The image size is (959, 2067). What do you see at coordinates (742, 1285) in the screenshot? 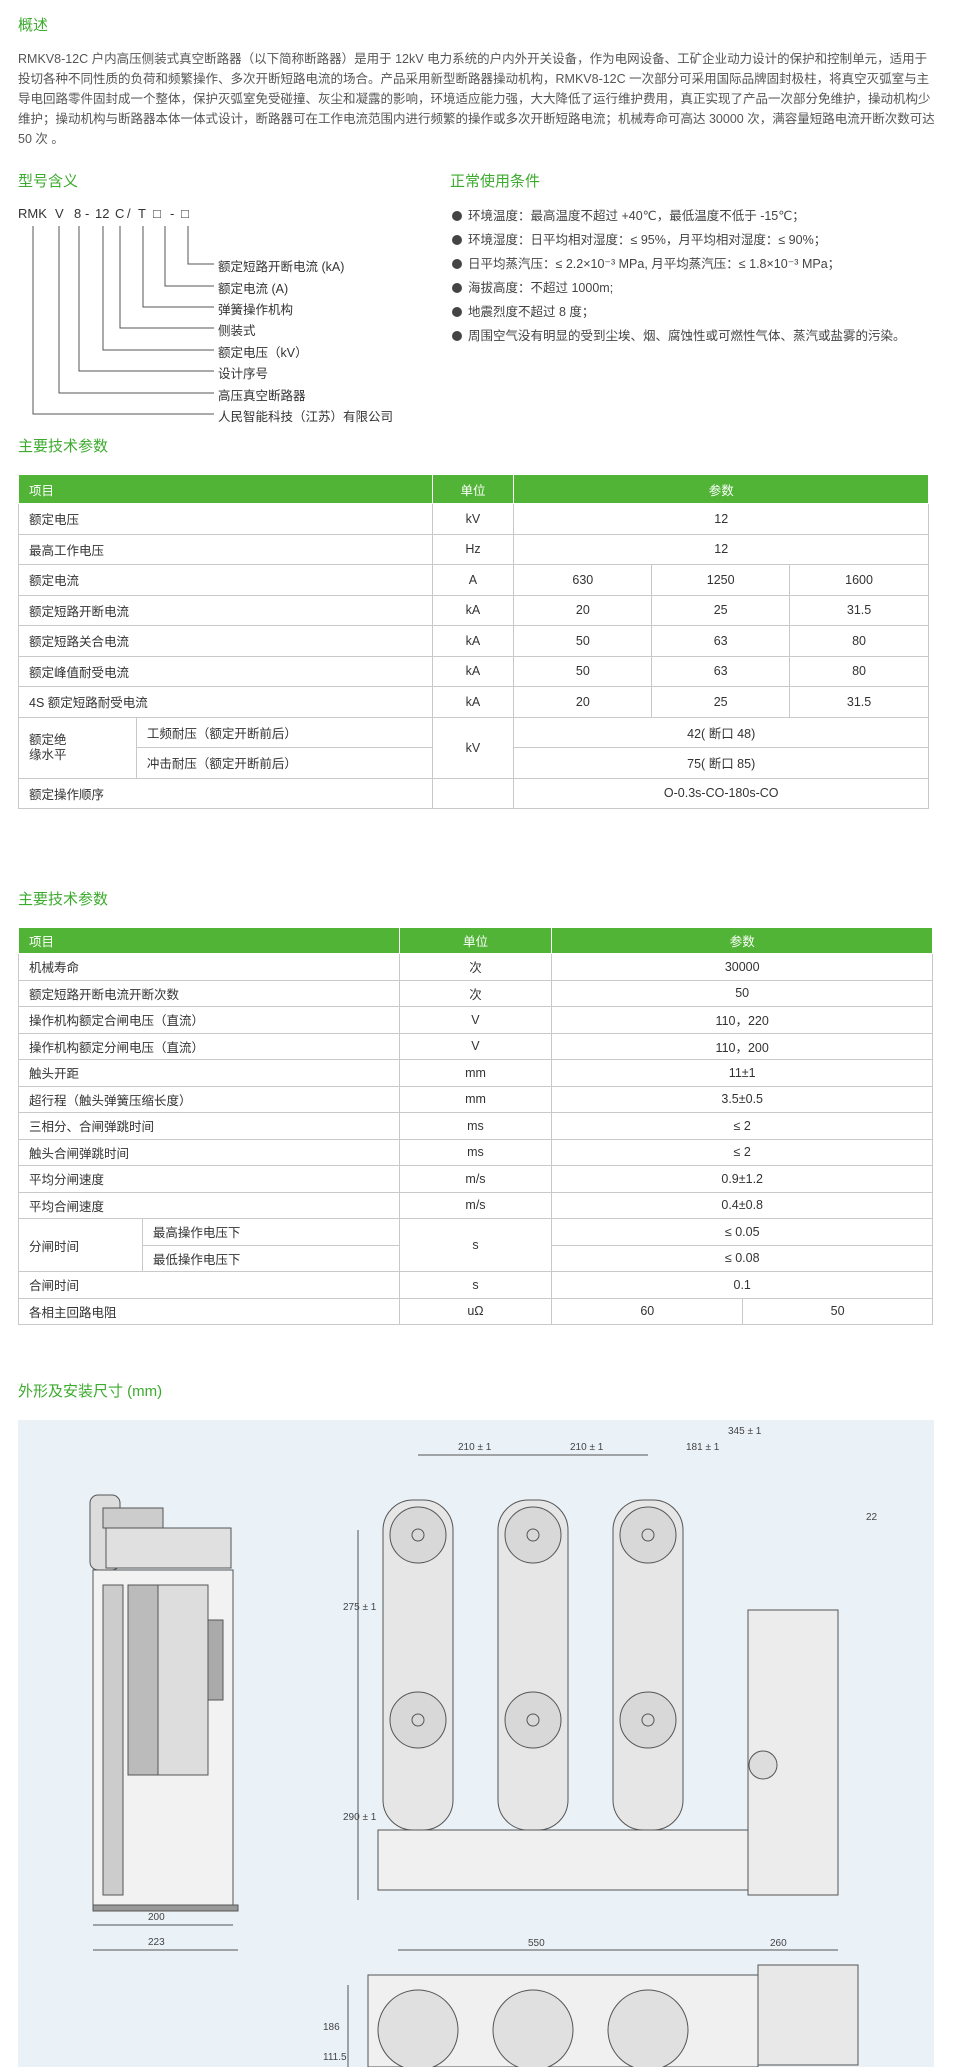
I see `row-value: 0.1` at bounding box center [742, 1285].